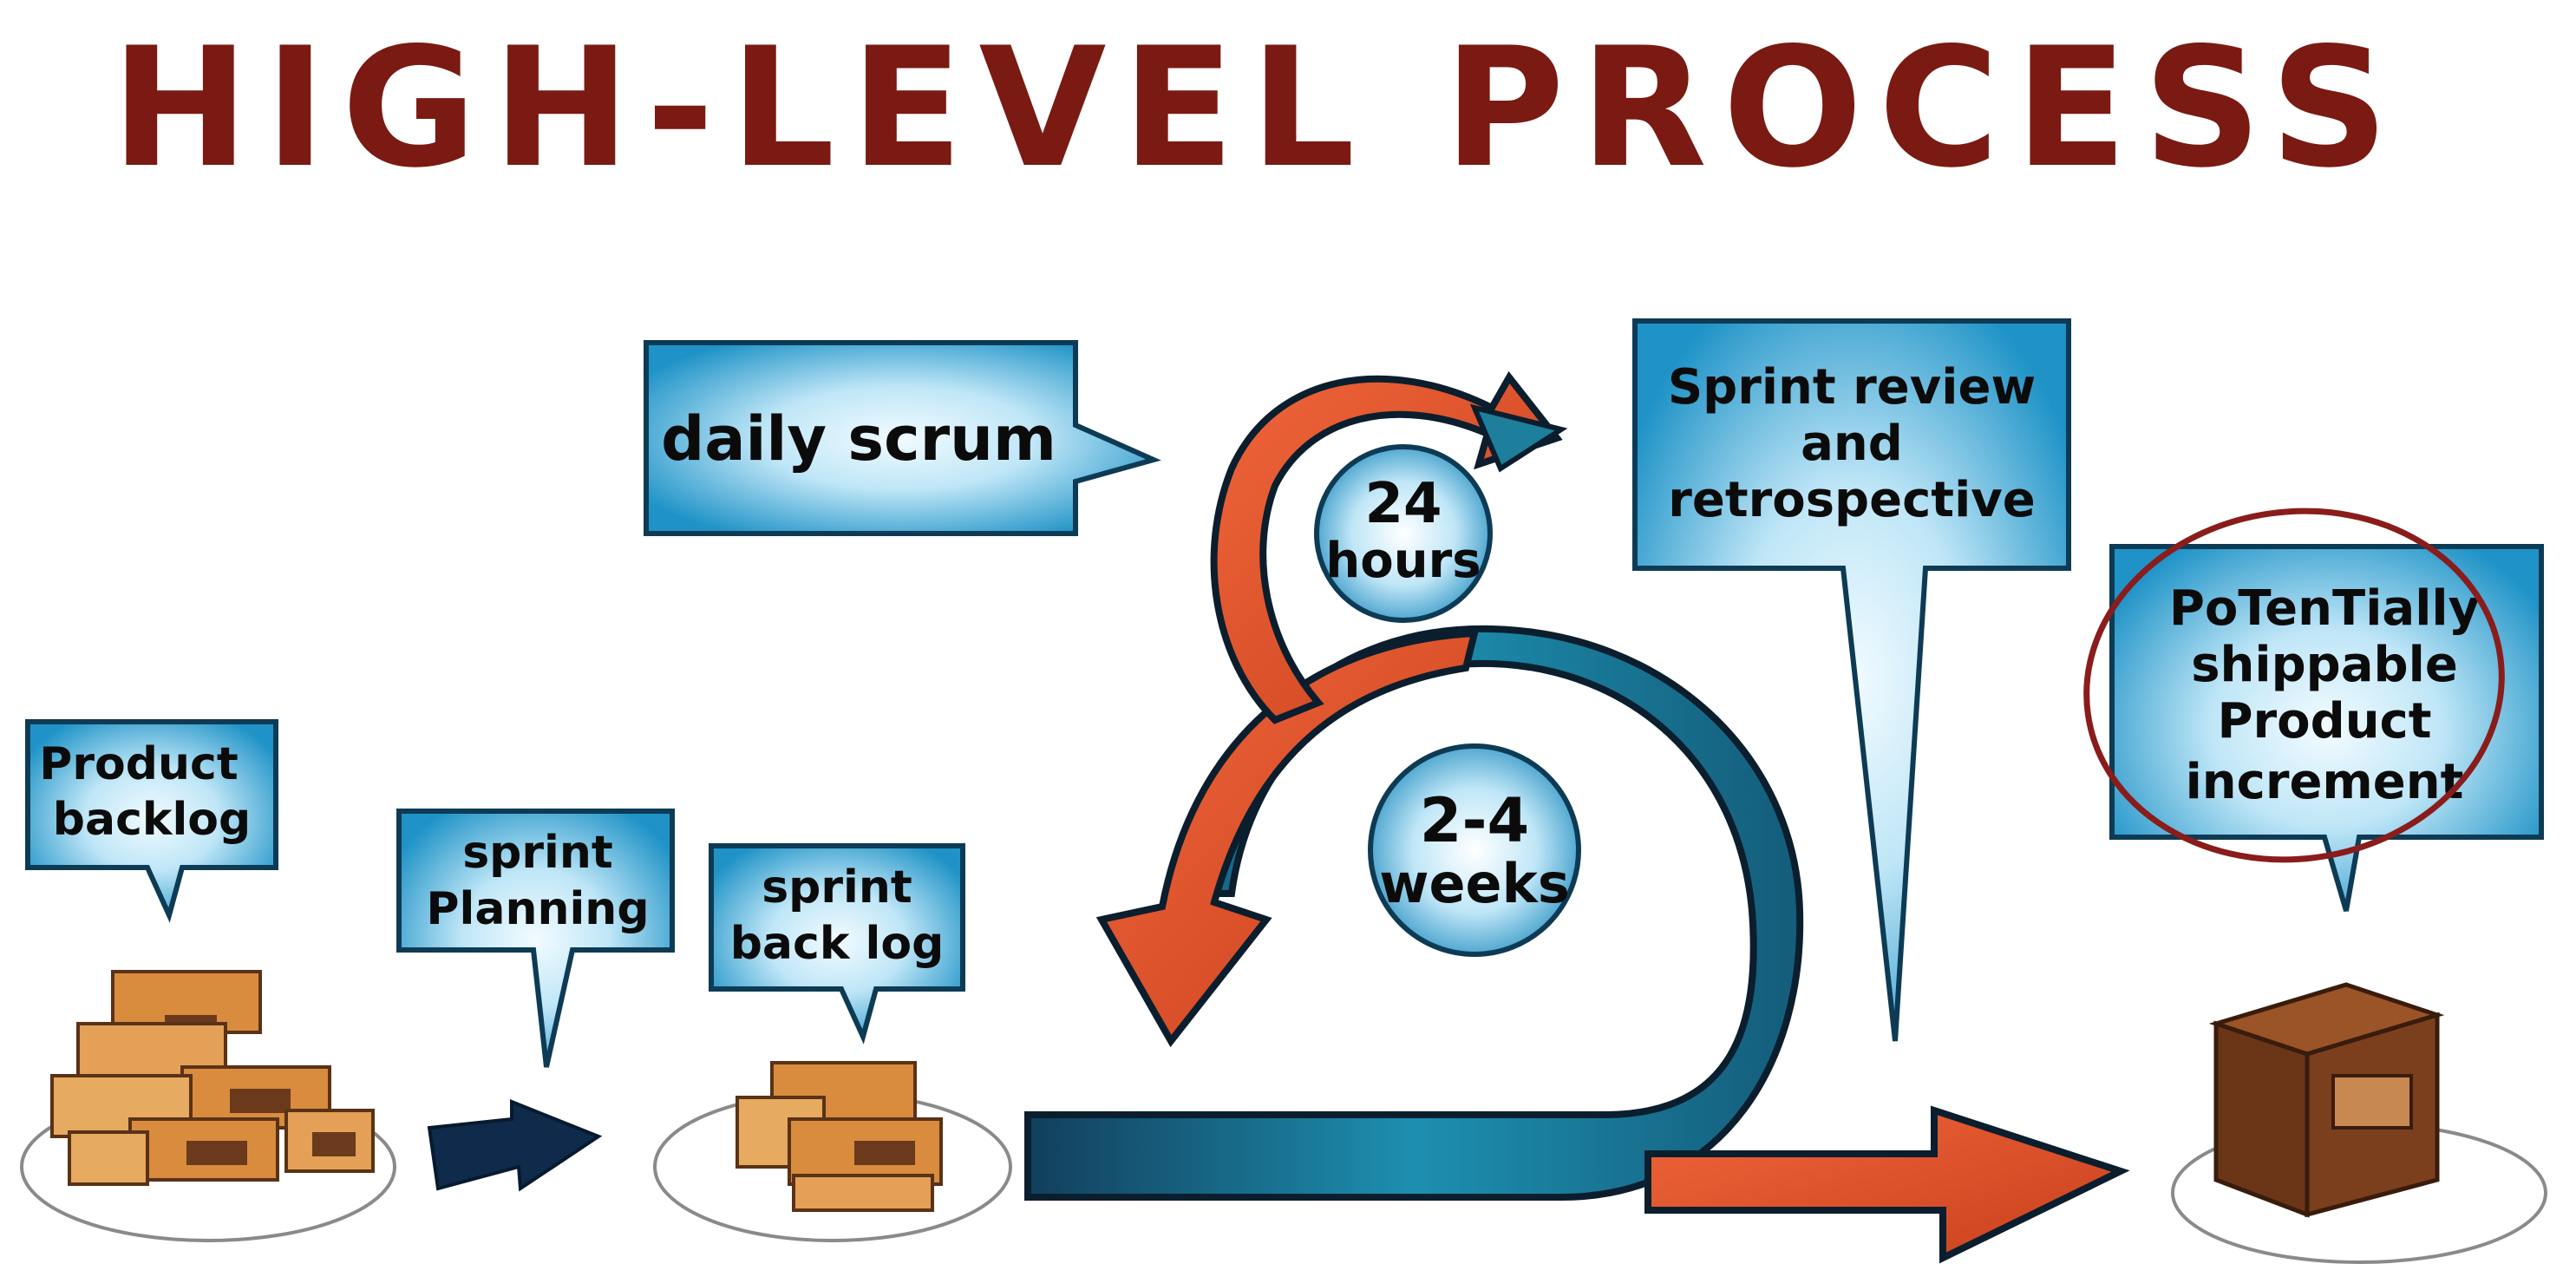  I want to click on sprint-cycle-label-line1: 2-4, so click(1474, 820).